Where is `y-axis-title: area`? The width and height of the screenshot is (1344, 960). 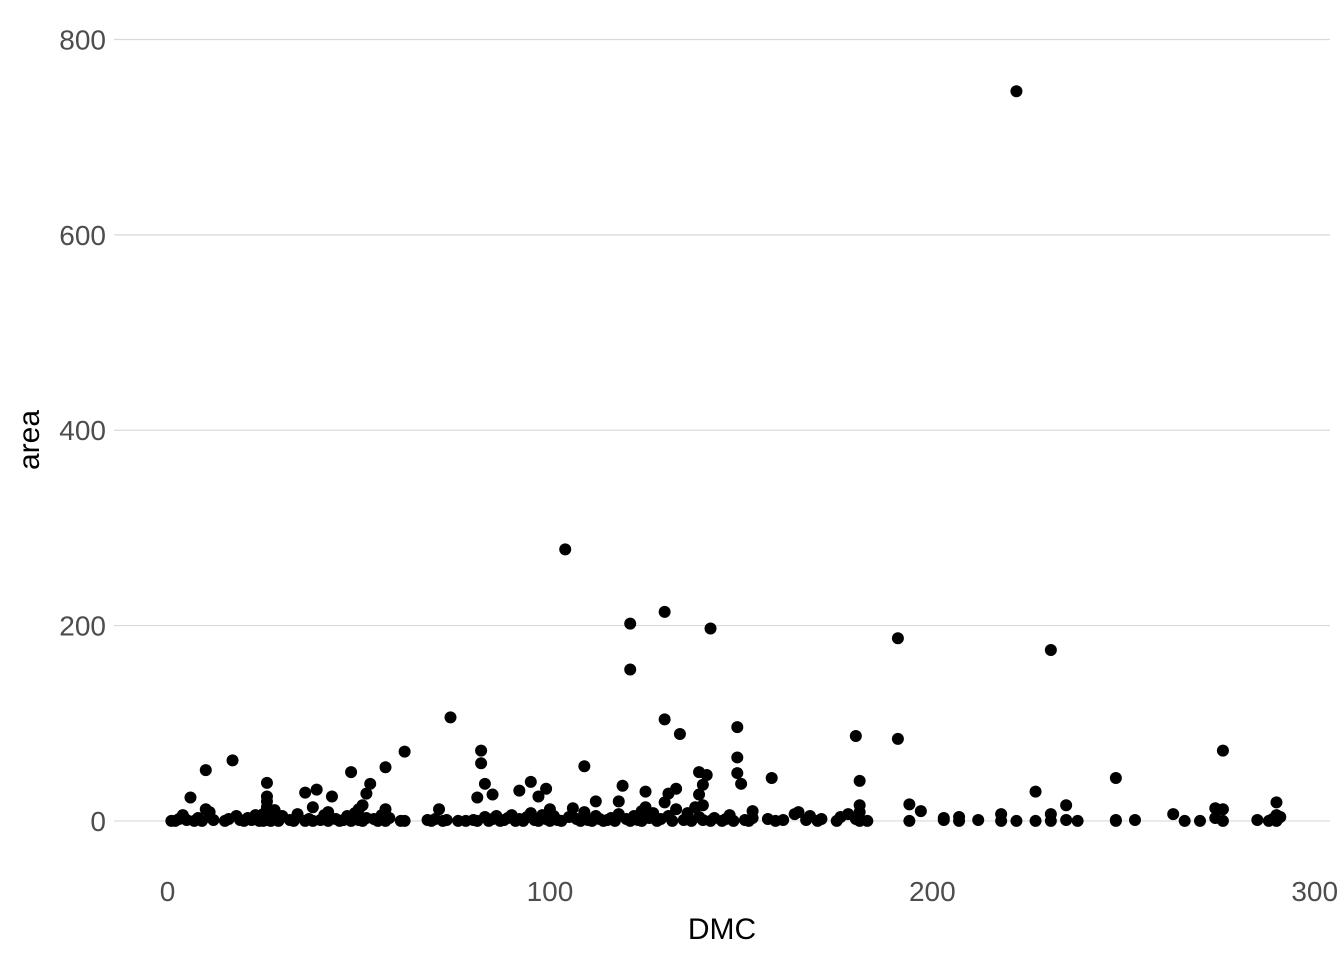
y-axis-title: area is located at coordinates (29, 440).